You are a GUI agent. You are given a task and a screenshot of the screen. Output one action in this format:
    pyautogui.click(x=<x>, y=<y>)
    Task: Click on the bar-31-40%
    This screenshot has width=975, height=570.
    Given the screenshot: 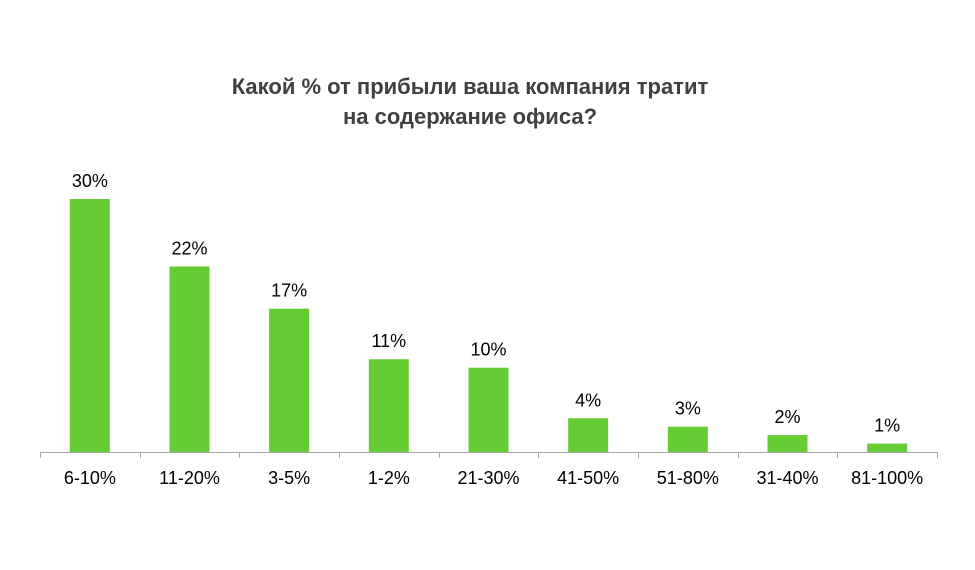 What is the action you would take?
    pyautogui.click(x=787, y=443)
    